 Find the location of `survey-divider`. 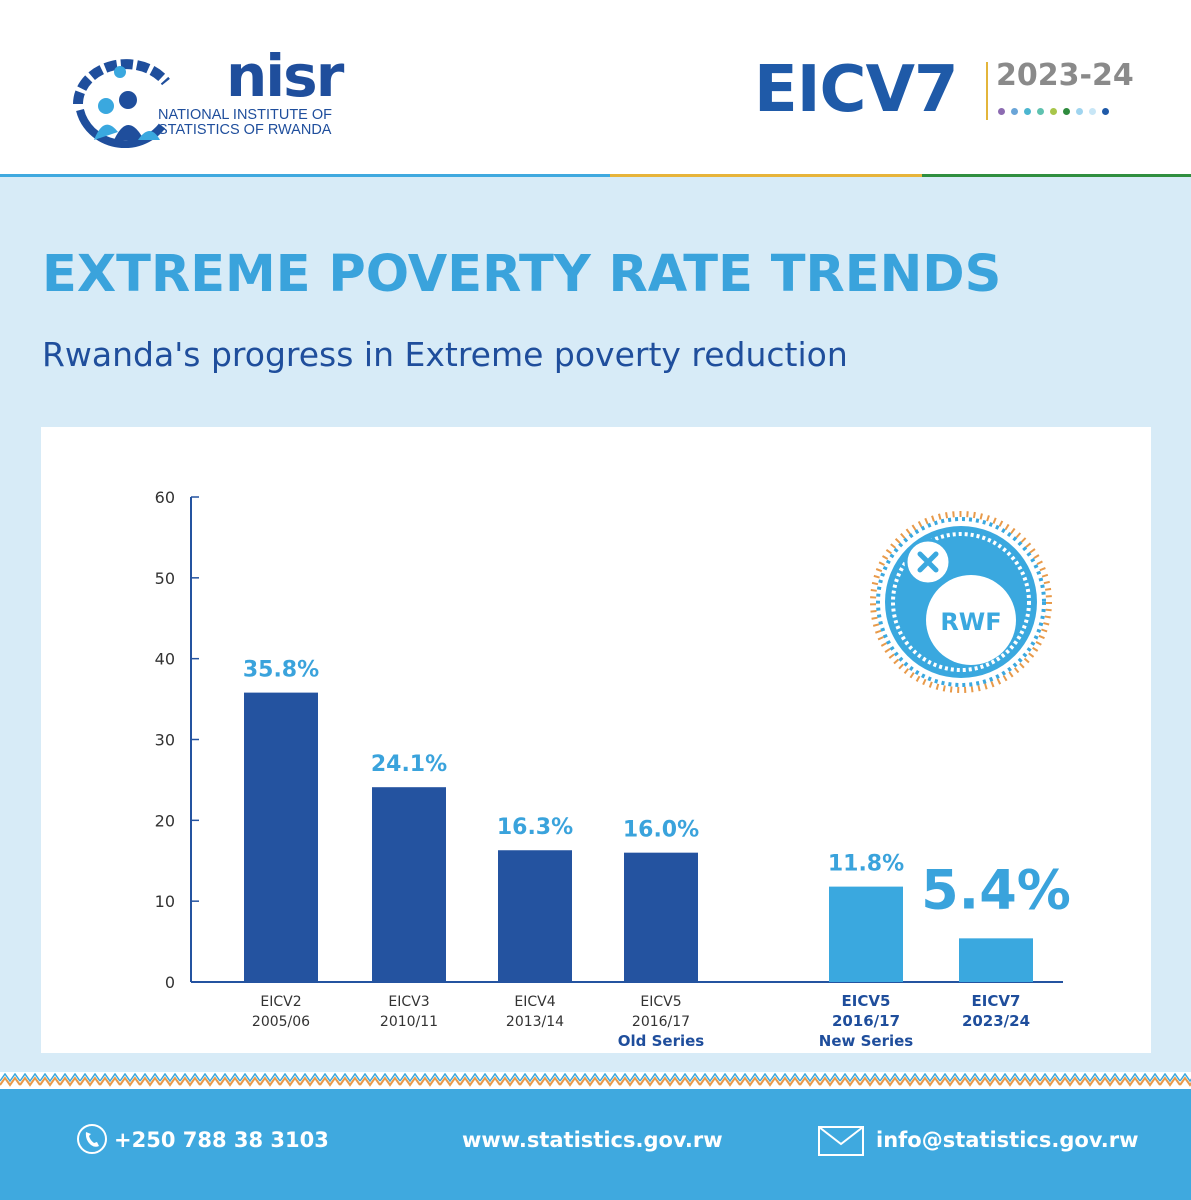

survey-divider is located at coordinates (987, 91).